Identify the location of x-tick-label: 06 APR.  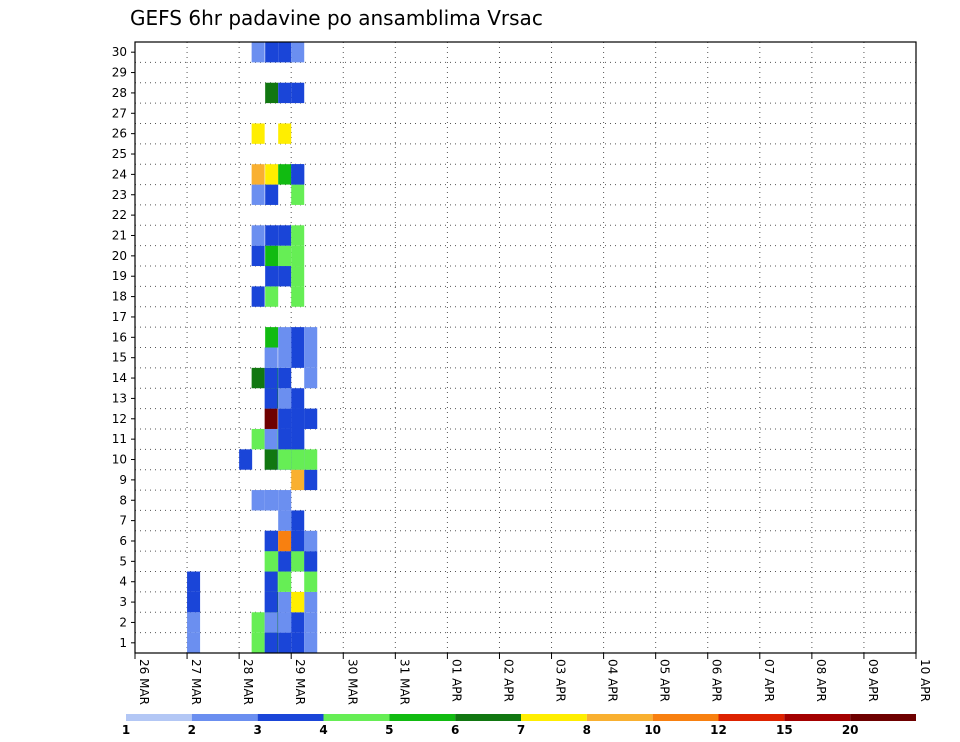
(717, 680).